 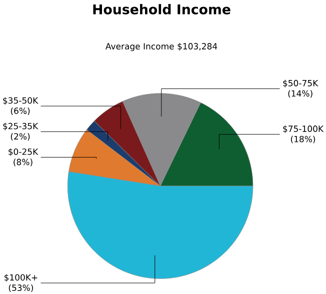 I want to click on chart-title: Household Income, so click(x=161, y=9).